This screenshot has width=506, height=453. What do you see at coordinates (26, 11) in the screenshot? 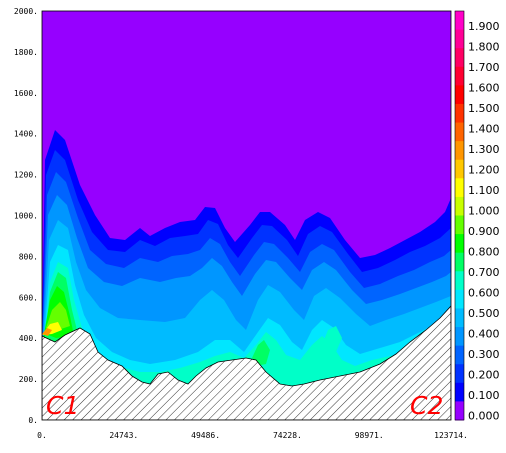
I see `y-tick-label: 2000.` at bounding box center [26, 11].